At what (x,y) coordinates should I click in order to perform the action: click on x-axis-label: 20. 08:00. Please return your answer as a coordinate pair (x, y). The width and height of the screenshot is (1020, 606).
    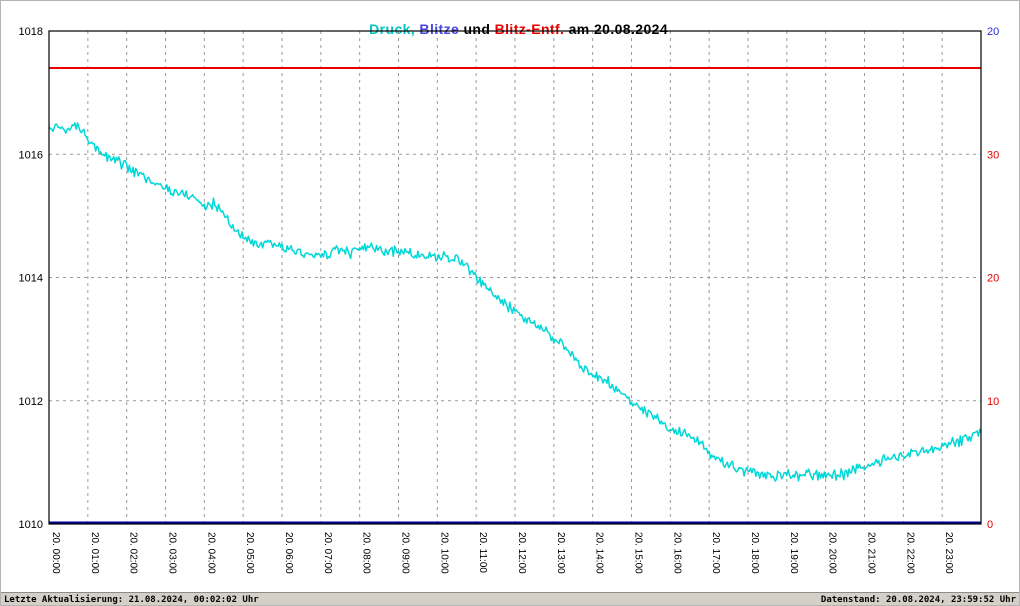
    Looking at the image, I should click on (366, 553).